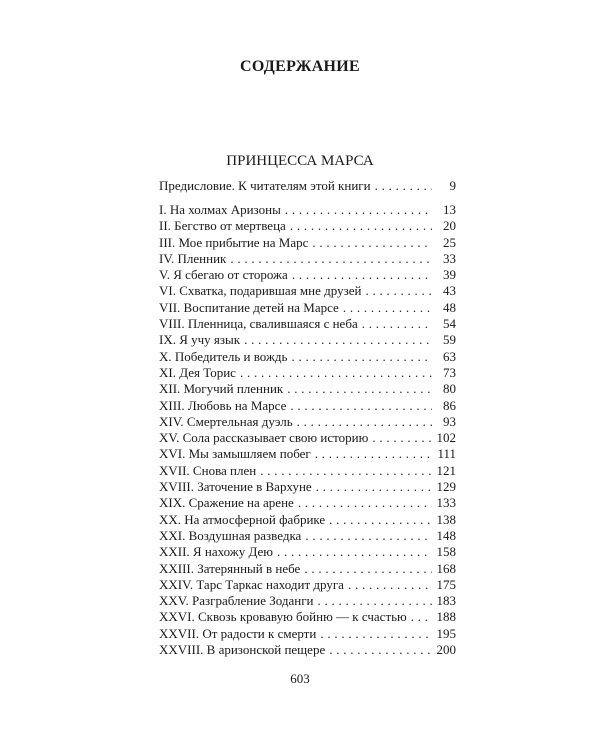  I want to click on toc-entry-title: XIX. Сражение на арене, so click(226, 503).